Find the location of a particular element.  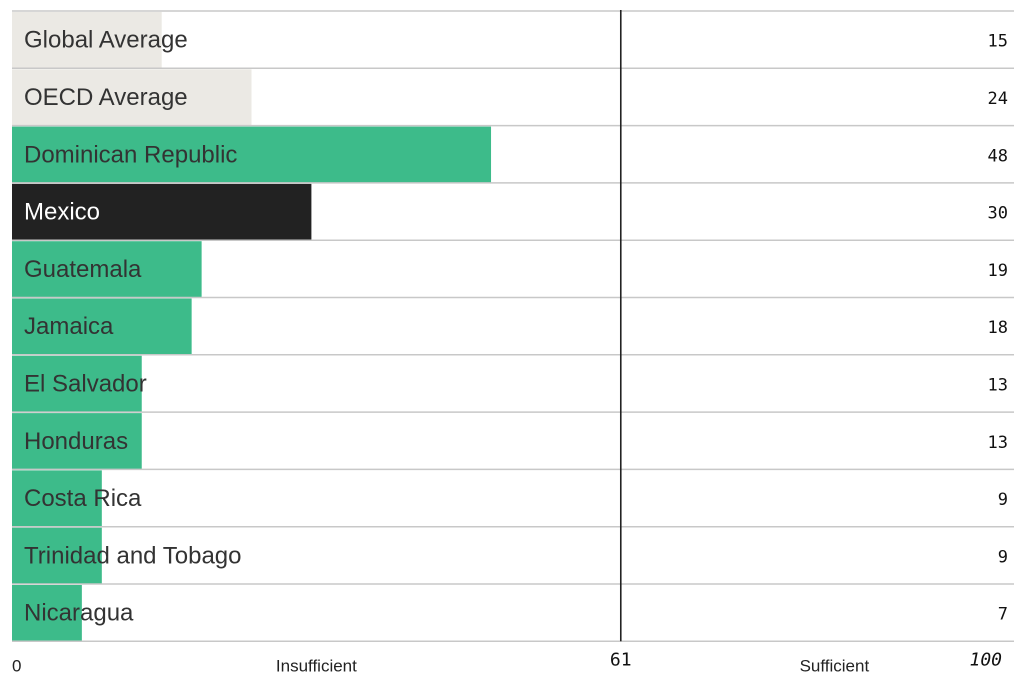

bar-guatemala is located at coordinates (107, 269).